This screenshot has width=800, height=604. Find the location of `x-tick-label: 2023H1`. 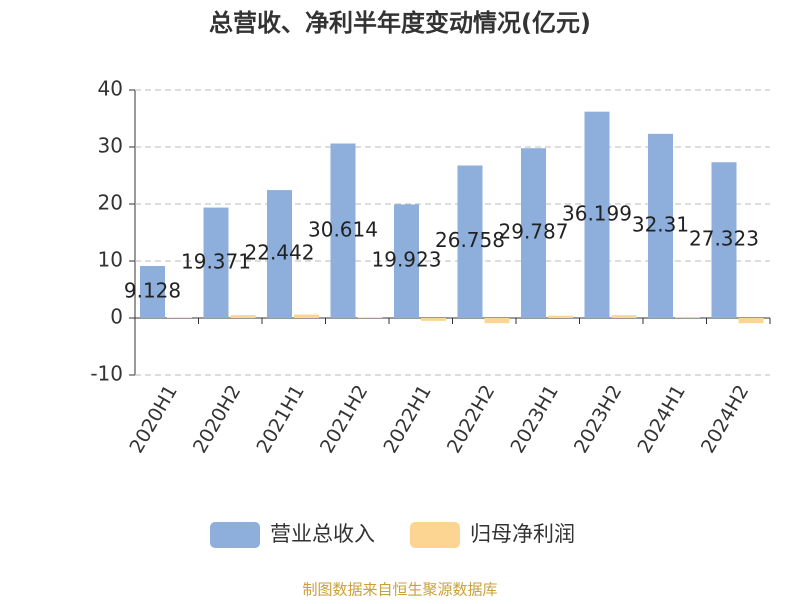

x-tick-label: 2023H1 is located at coordinates (534, 419).